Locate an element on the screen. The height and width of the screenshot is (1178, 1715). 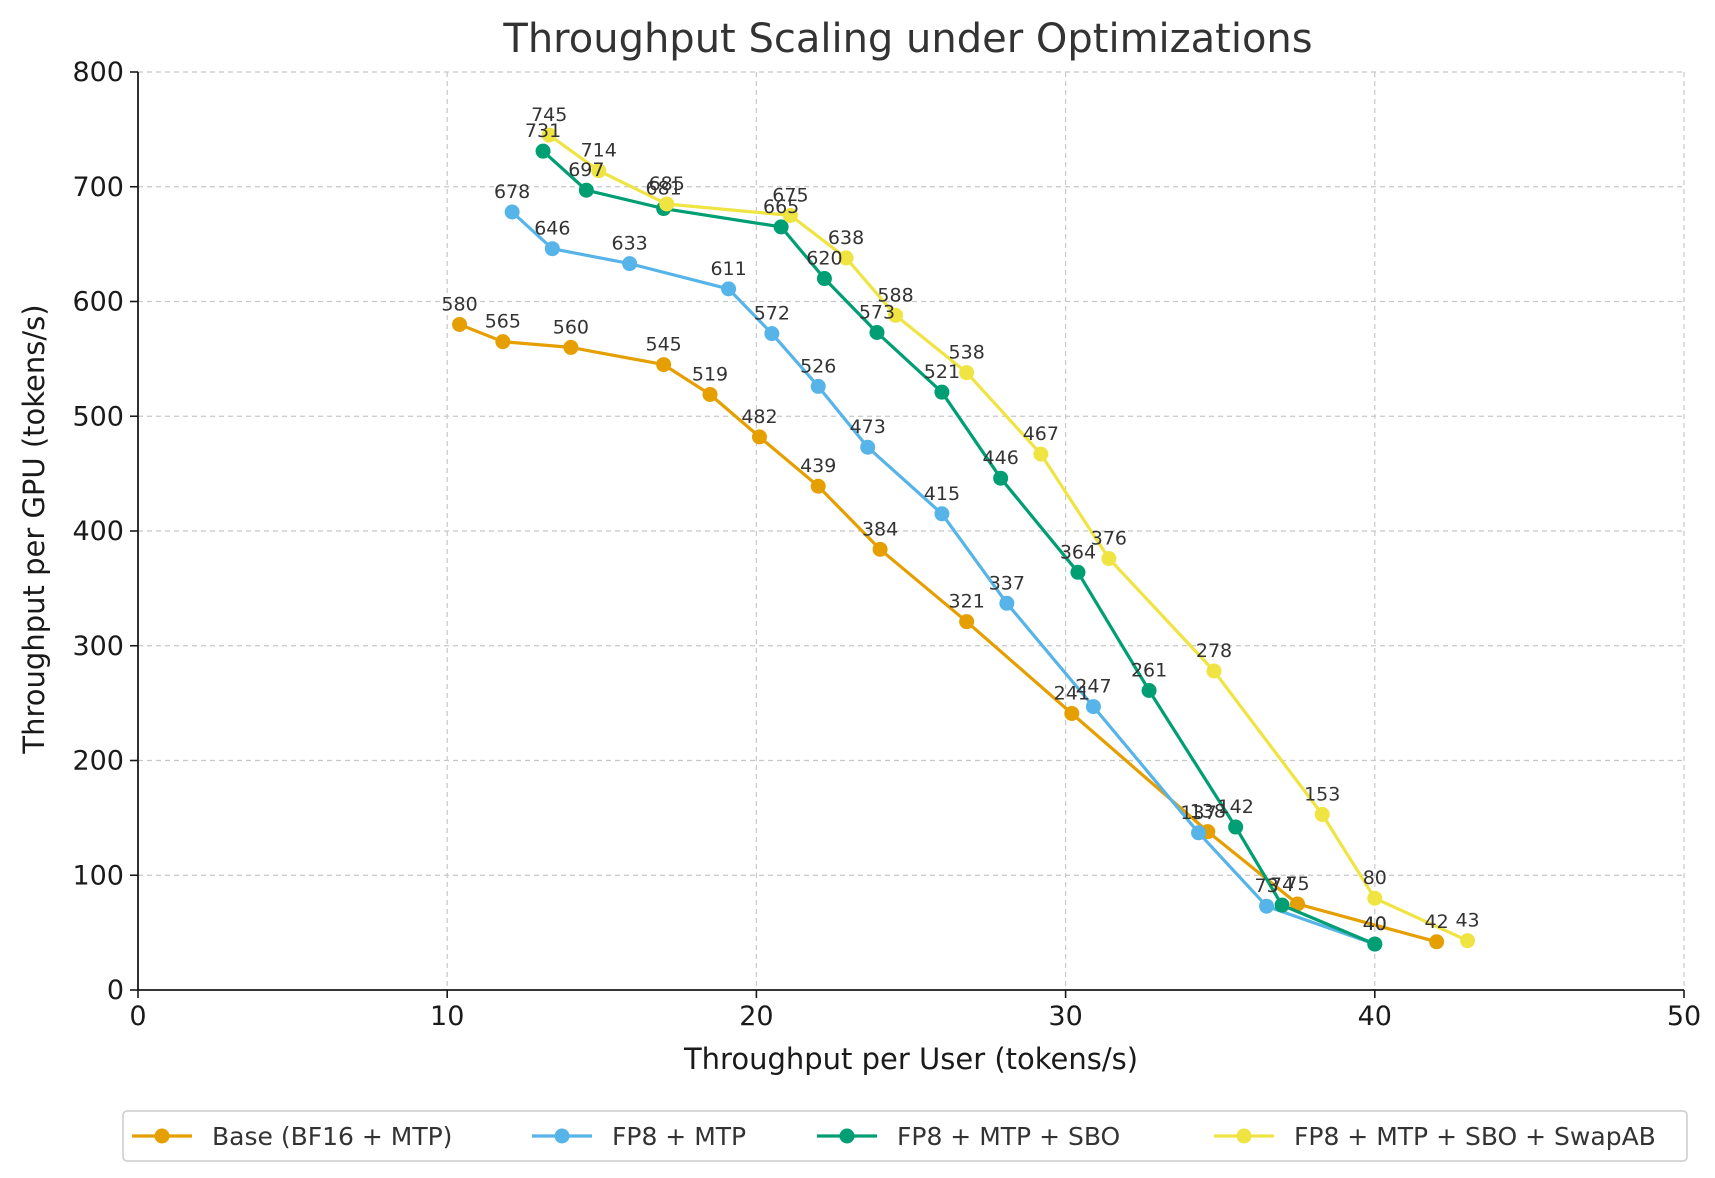
data-label: 646 is located at coordinates (552, 229).